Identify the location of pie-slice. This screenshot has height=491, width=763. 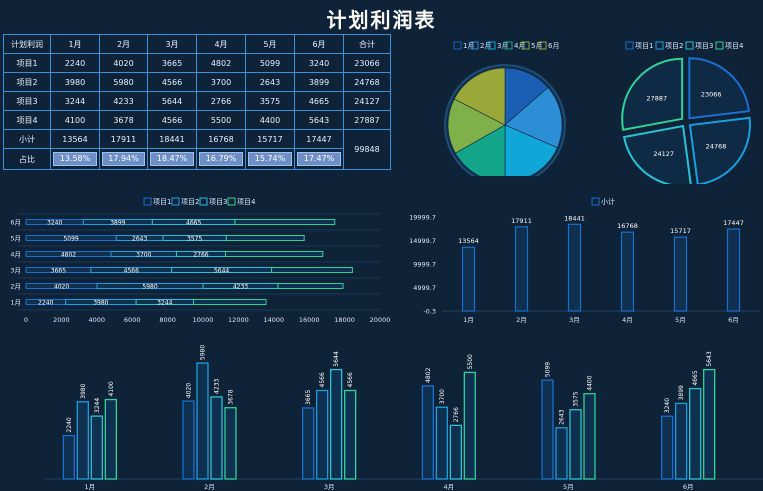
(533, 118).